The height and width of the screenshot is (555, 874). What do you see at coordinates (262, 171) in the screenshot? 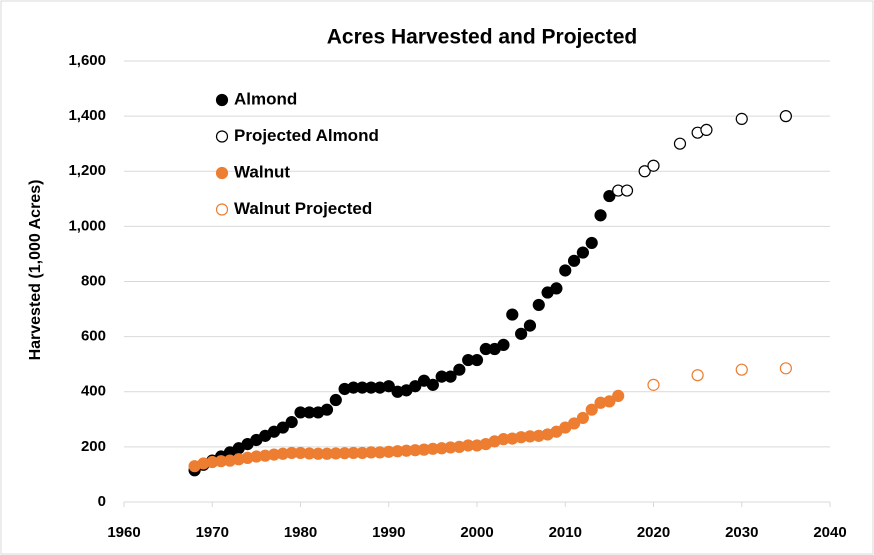
I see `legend-label: Walnut` at bounding box center [262, 171].